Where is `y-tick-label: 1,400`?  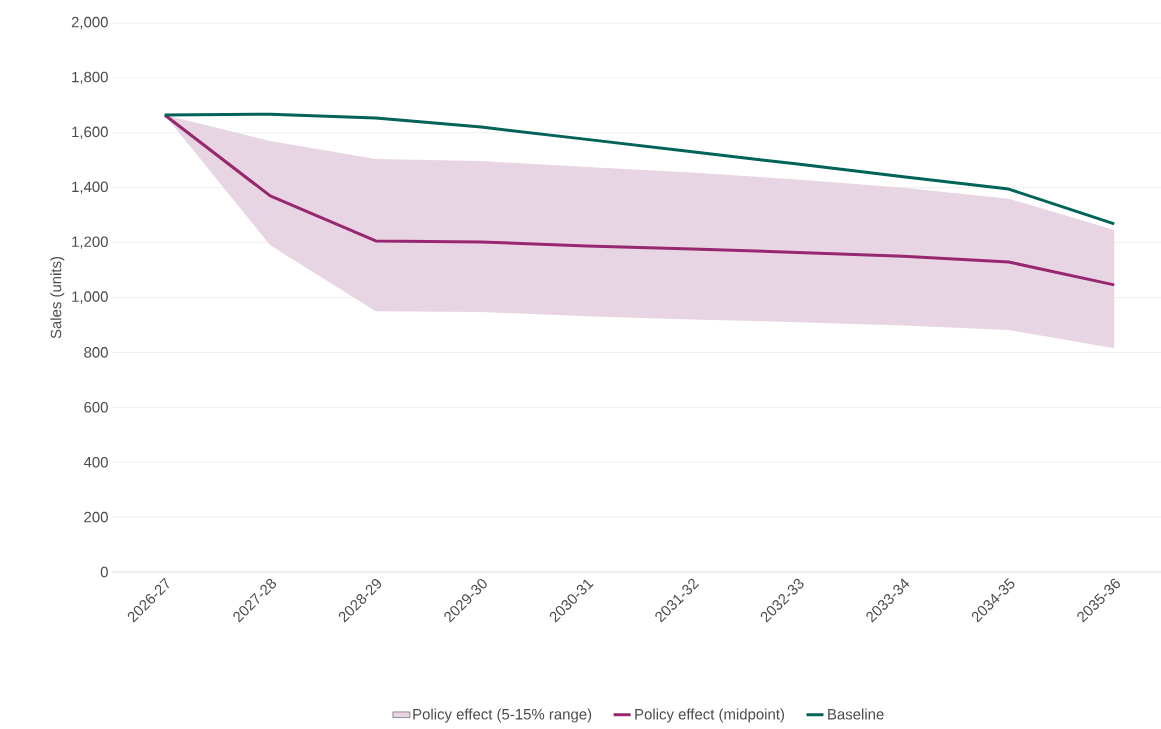
y-tick-label: 1,400 is located at coordinates (90, 187).